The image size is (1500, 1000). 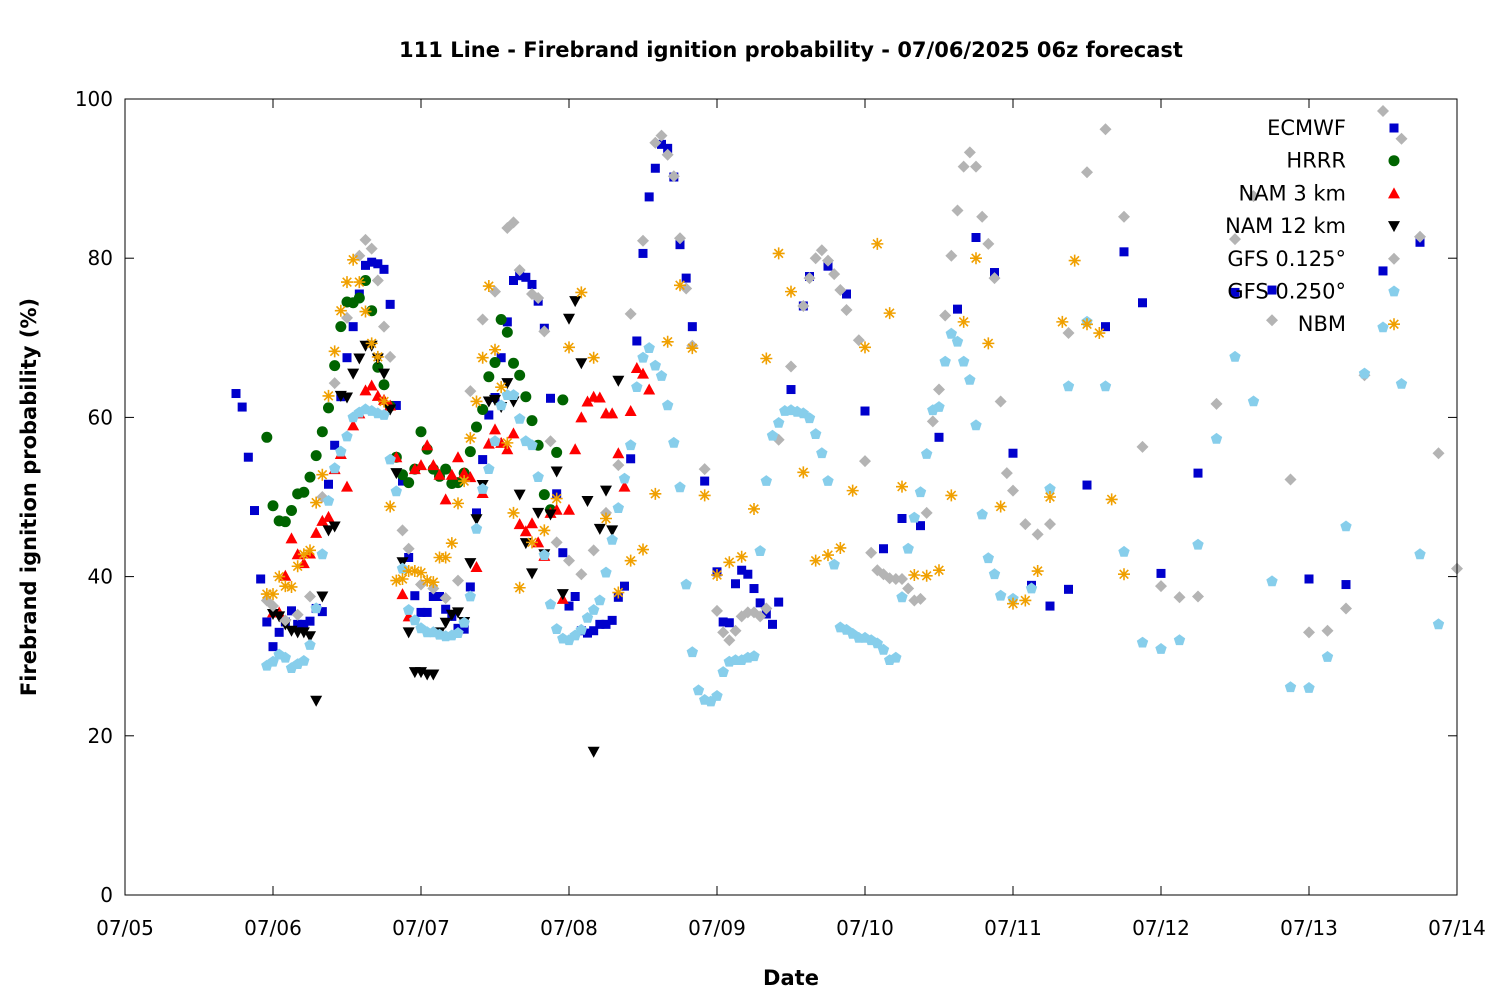 I want to click on x-tick-label: 07/05, so click(x=125, y=928).